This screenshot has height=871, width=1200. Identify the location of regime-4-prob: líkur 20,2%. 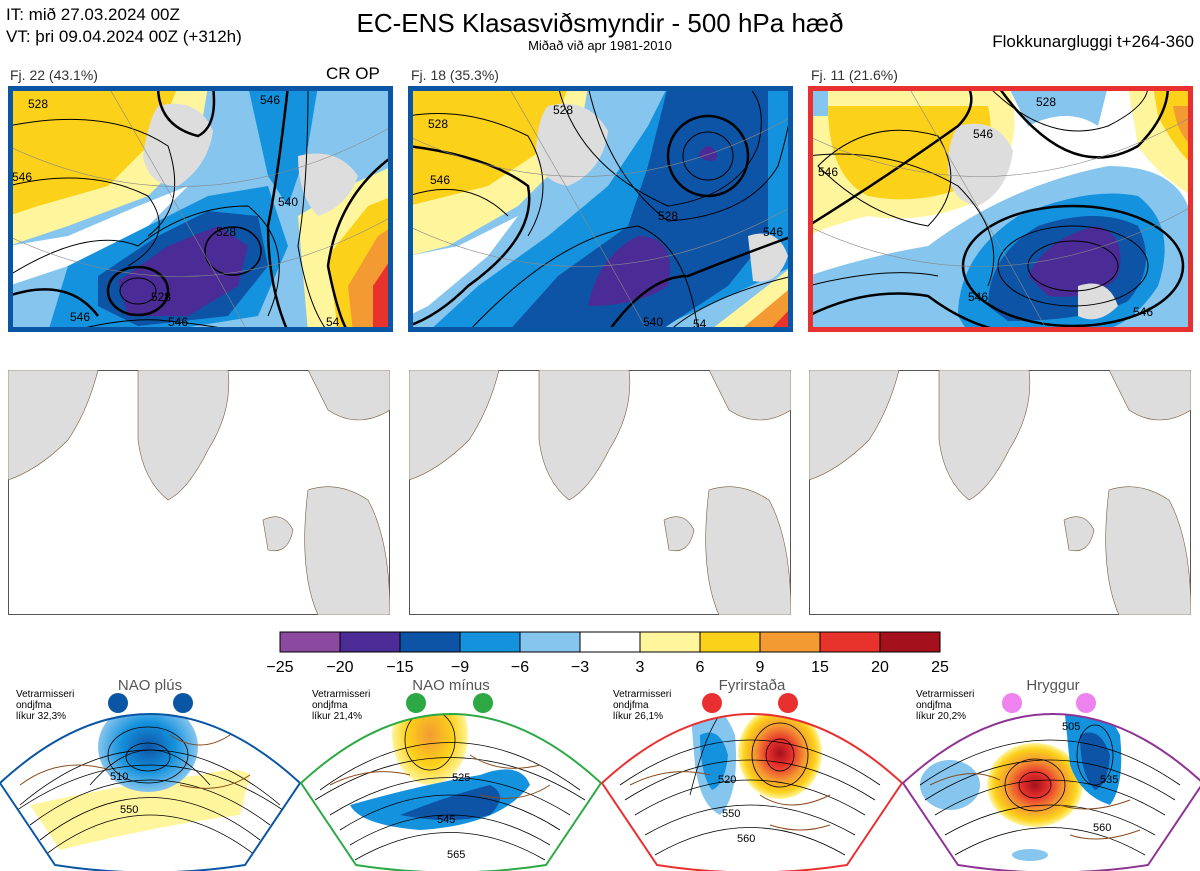
(941, 716).